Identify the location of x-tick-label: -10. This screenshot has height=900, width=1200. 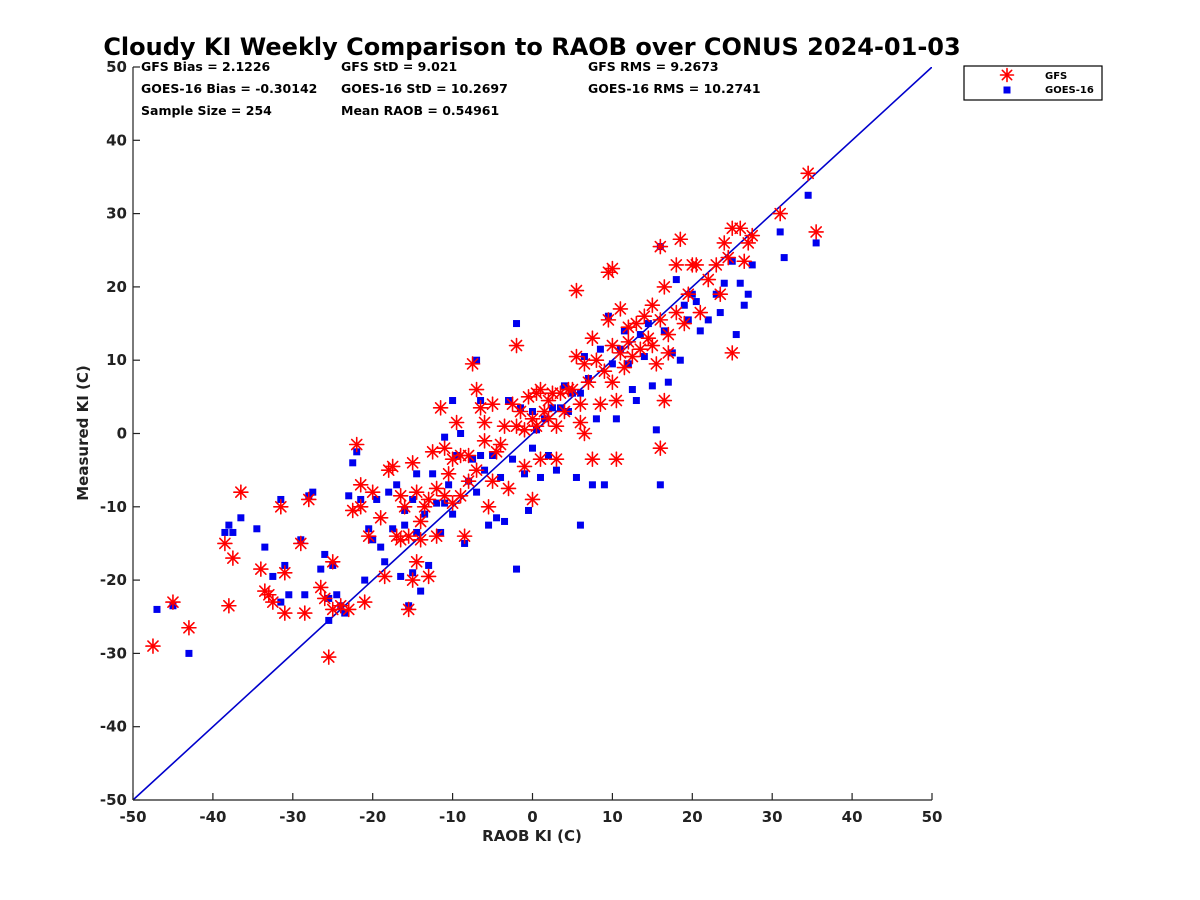
(452, 817).